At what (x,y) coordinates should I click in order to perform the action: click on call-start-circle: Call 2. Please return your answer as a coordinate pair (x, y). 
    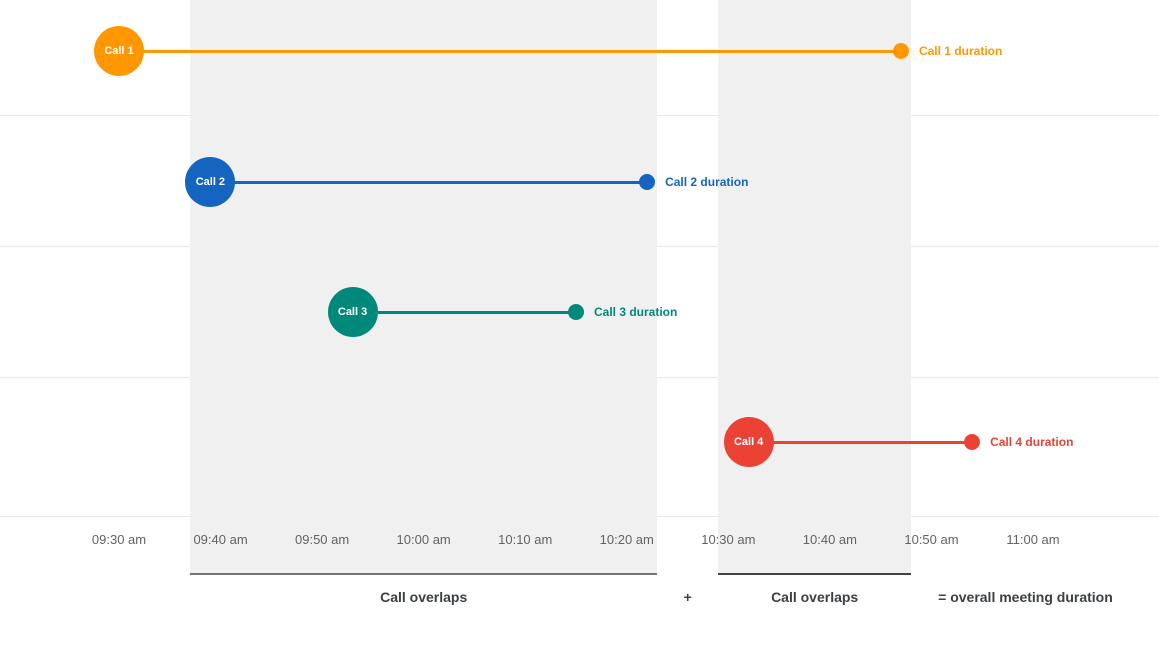
    Looking at the image, I should click on (210, 182).